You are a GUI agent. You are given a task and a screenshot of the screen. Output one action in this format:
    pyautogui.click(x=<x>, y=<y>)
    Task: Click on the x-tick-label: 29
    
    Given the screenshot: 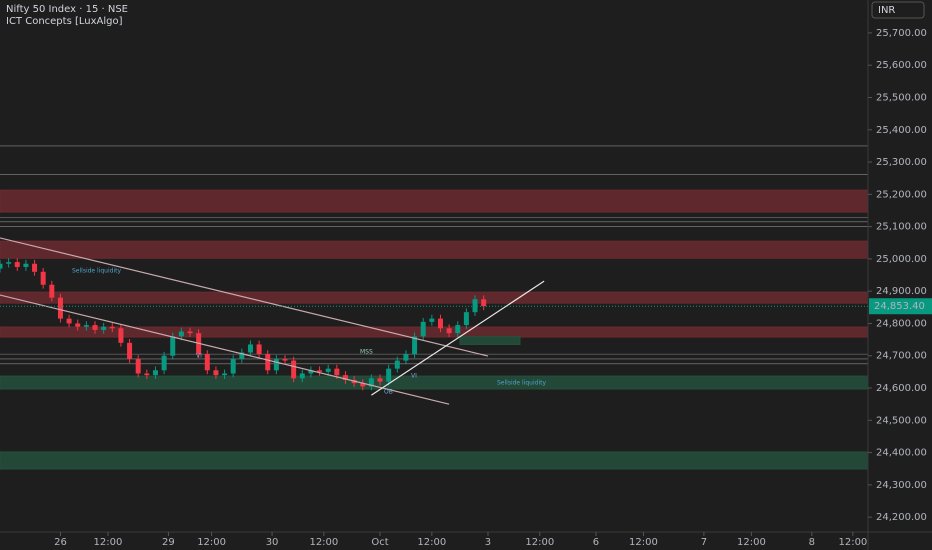 What is the action you would take?
    pyautogui.click(x=168, y=542)
    